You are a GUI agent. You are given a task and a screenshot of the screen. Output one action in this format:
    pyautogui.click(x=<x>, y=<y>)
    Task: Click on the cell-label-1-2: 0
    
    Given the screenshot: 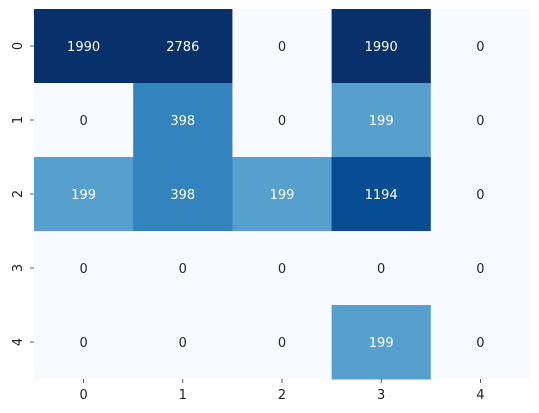 What is the action you would take?
    pyautogui.click(x=282, y=121)
    